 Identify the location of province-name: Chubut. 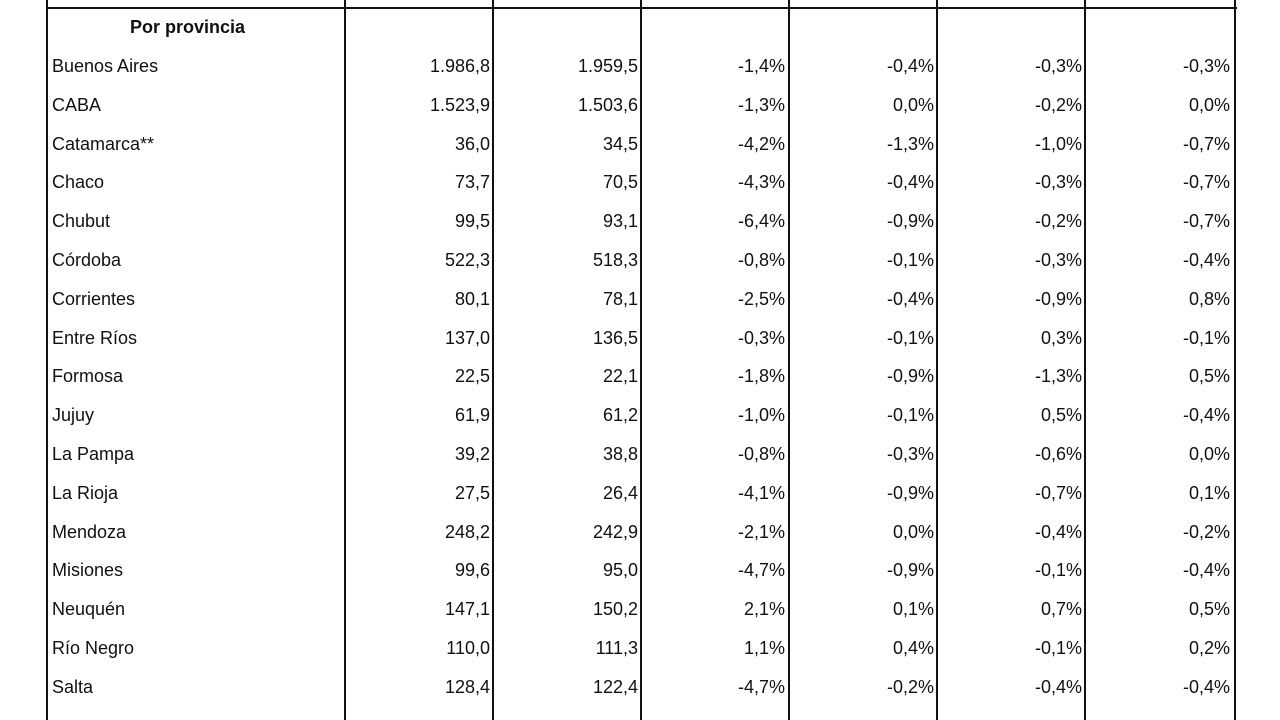
(81, 221).